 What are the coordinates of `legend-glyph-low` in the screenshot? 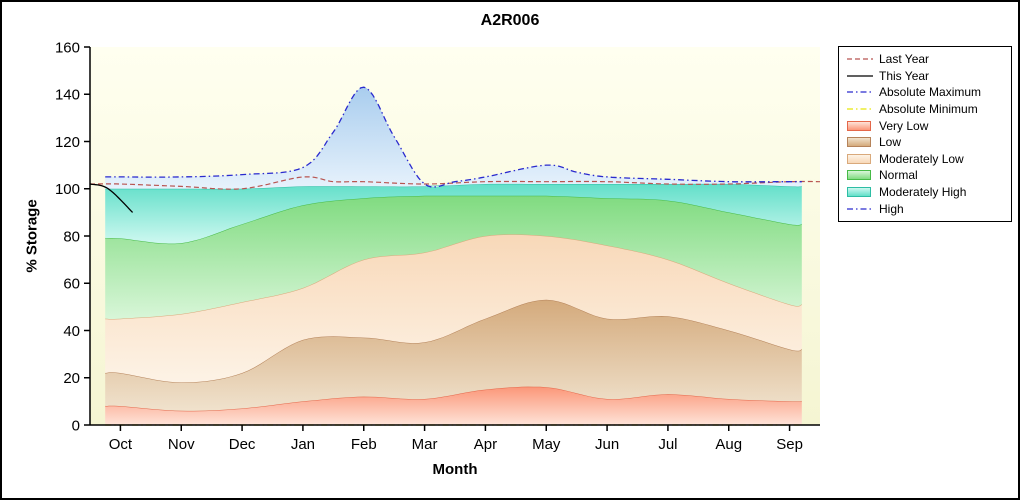 It's located at (860, 142).